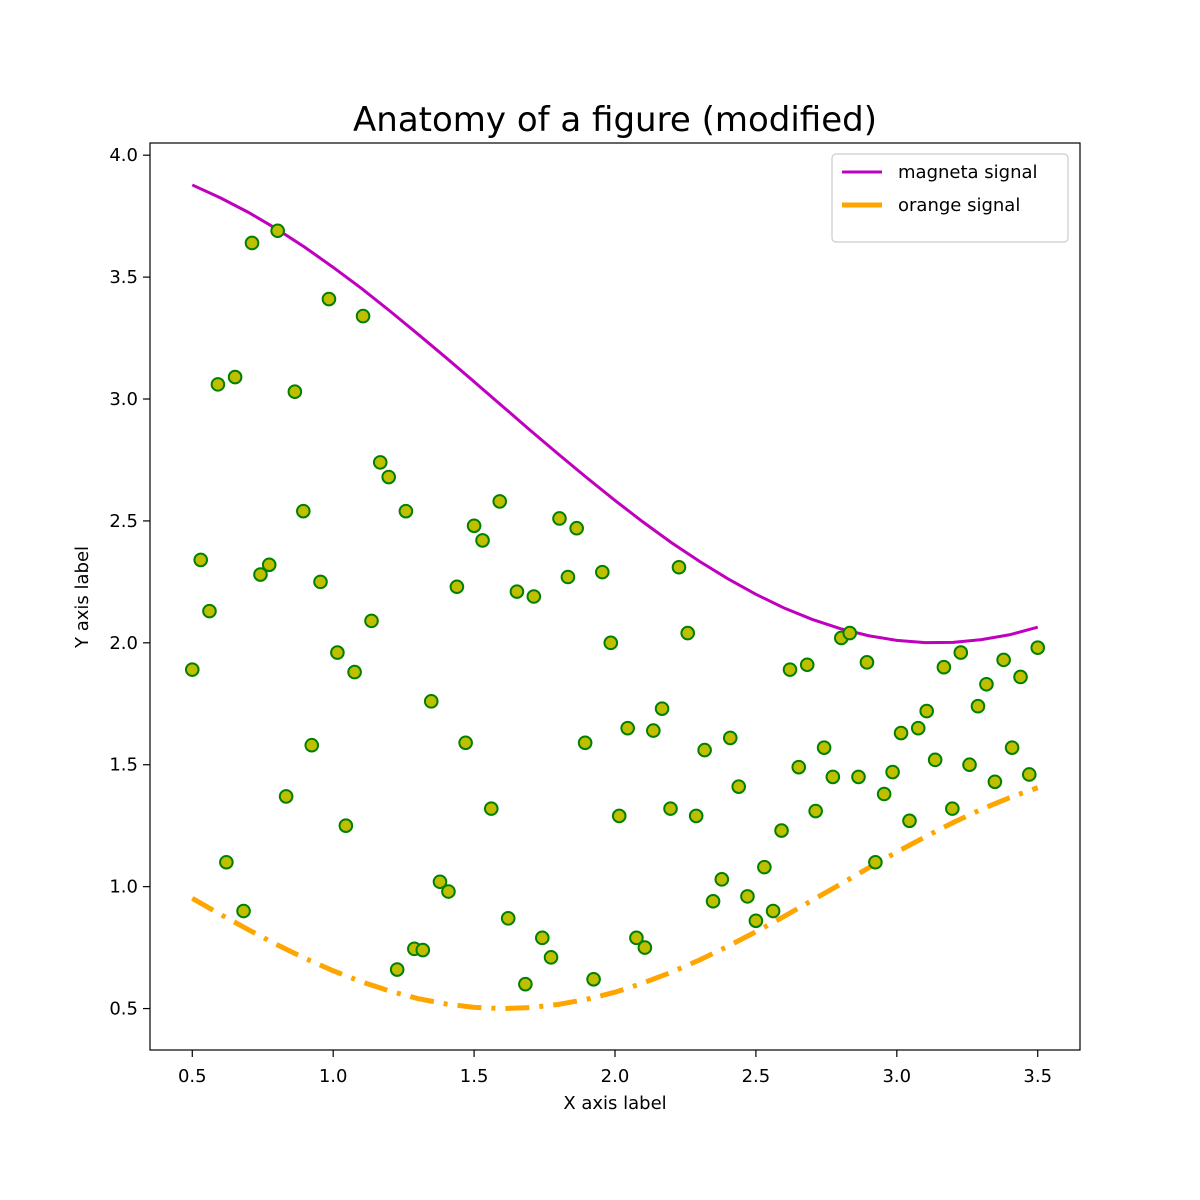  What do you see at coordinates (896, 1076) in the screenshot?
I see `x-tick-label: 3.0` at bounding box center [896, 1076].